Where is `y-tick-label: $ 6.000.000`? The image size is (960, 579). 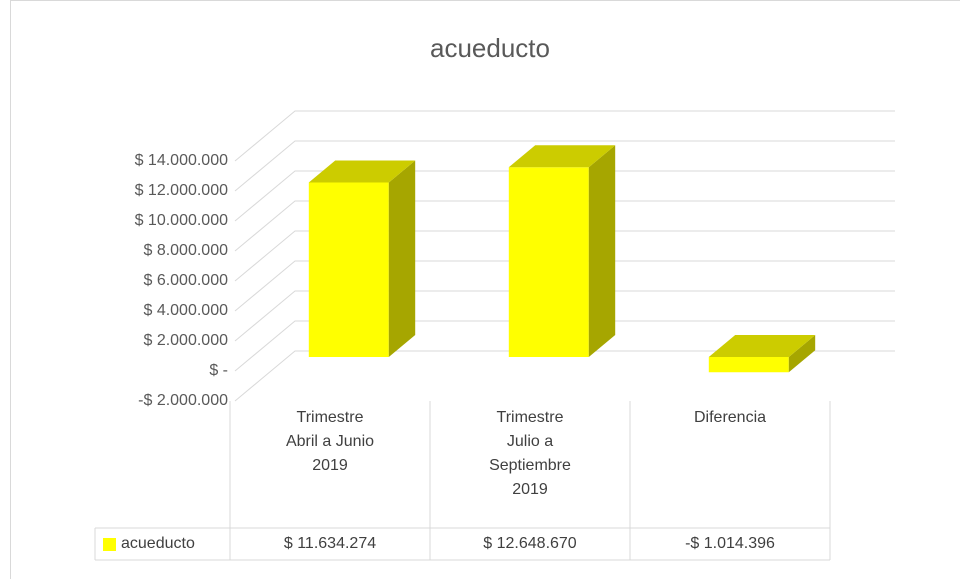
y-tick-label: $ 6.000.000 is located at coordinates (185, 280).